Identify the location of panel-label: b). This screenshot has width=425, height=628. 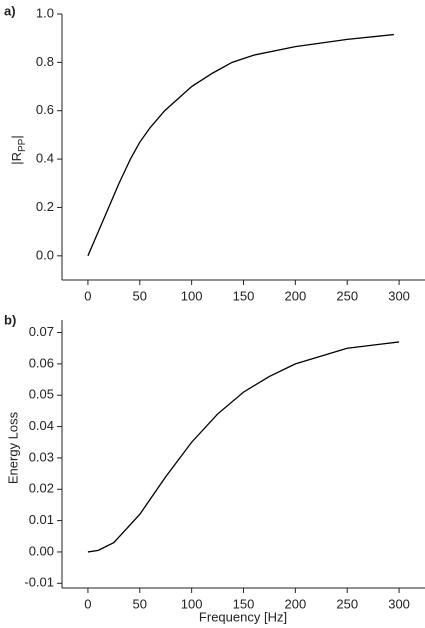
(10, 319).